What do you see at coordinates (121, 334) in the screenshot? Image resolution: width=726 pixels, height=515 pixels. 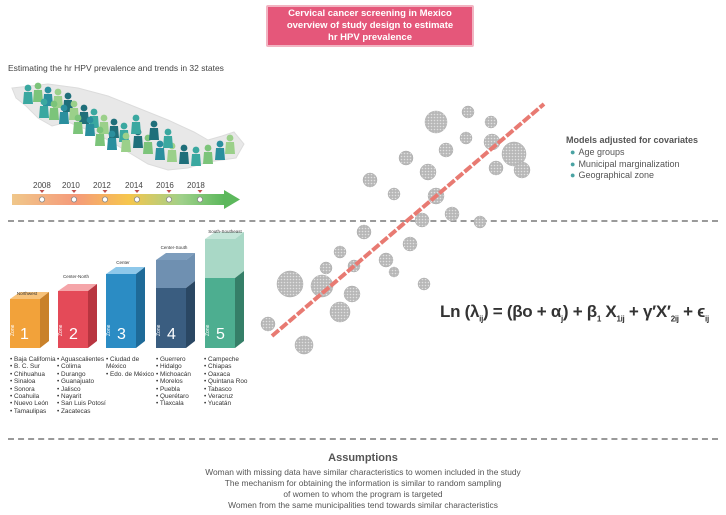 I see `svg-text: 3` at bounding box center [121, 334].